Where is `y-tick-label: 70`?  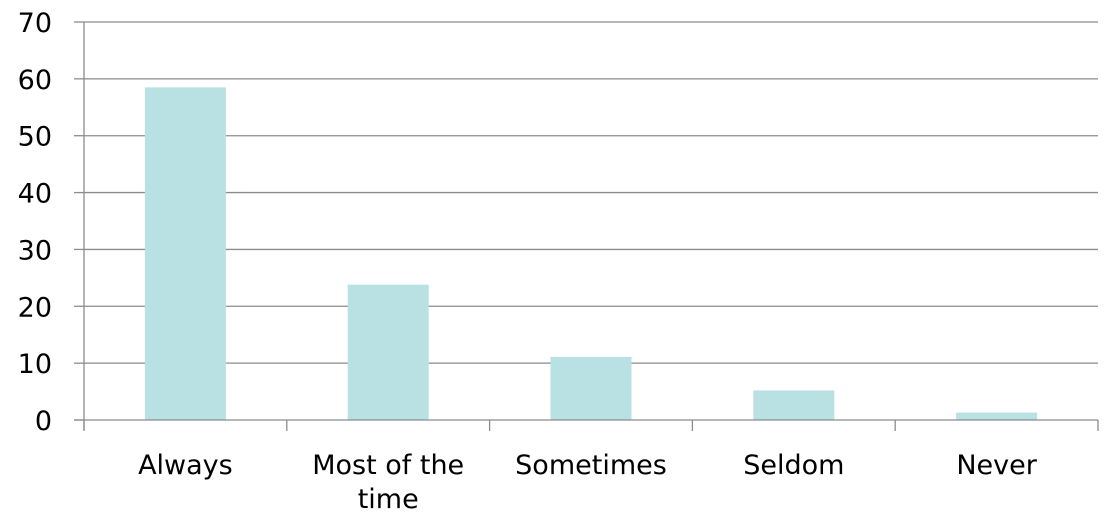 y-tick-label: 70 is located at coordinates (35, 23).